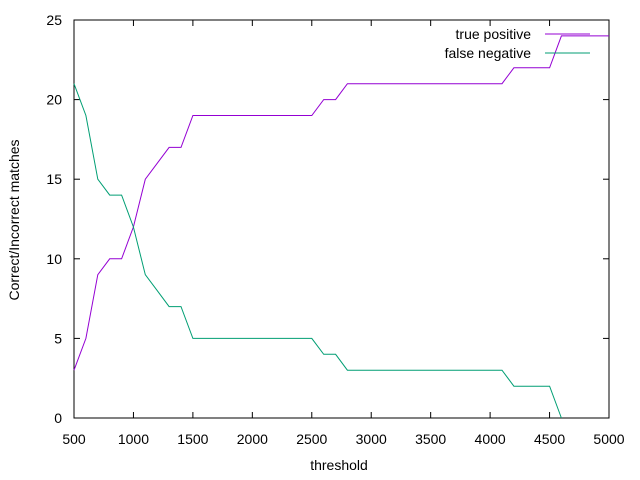  What do you see at coordinates (54, 259) in the screenshot?
I see `y-tick-label: 10` at bounding box center [54, 259].